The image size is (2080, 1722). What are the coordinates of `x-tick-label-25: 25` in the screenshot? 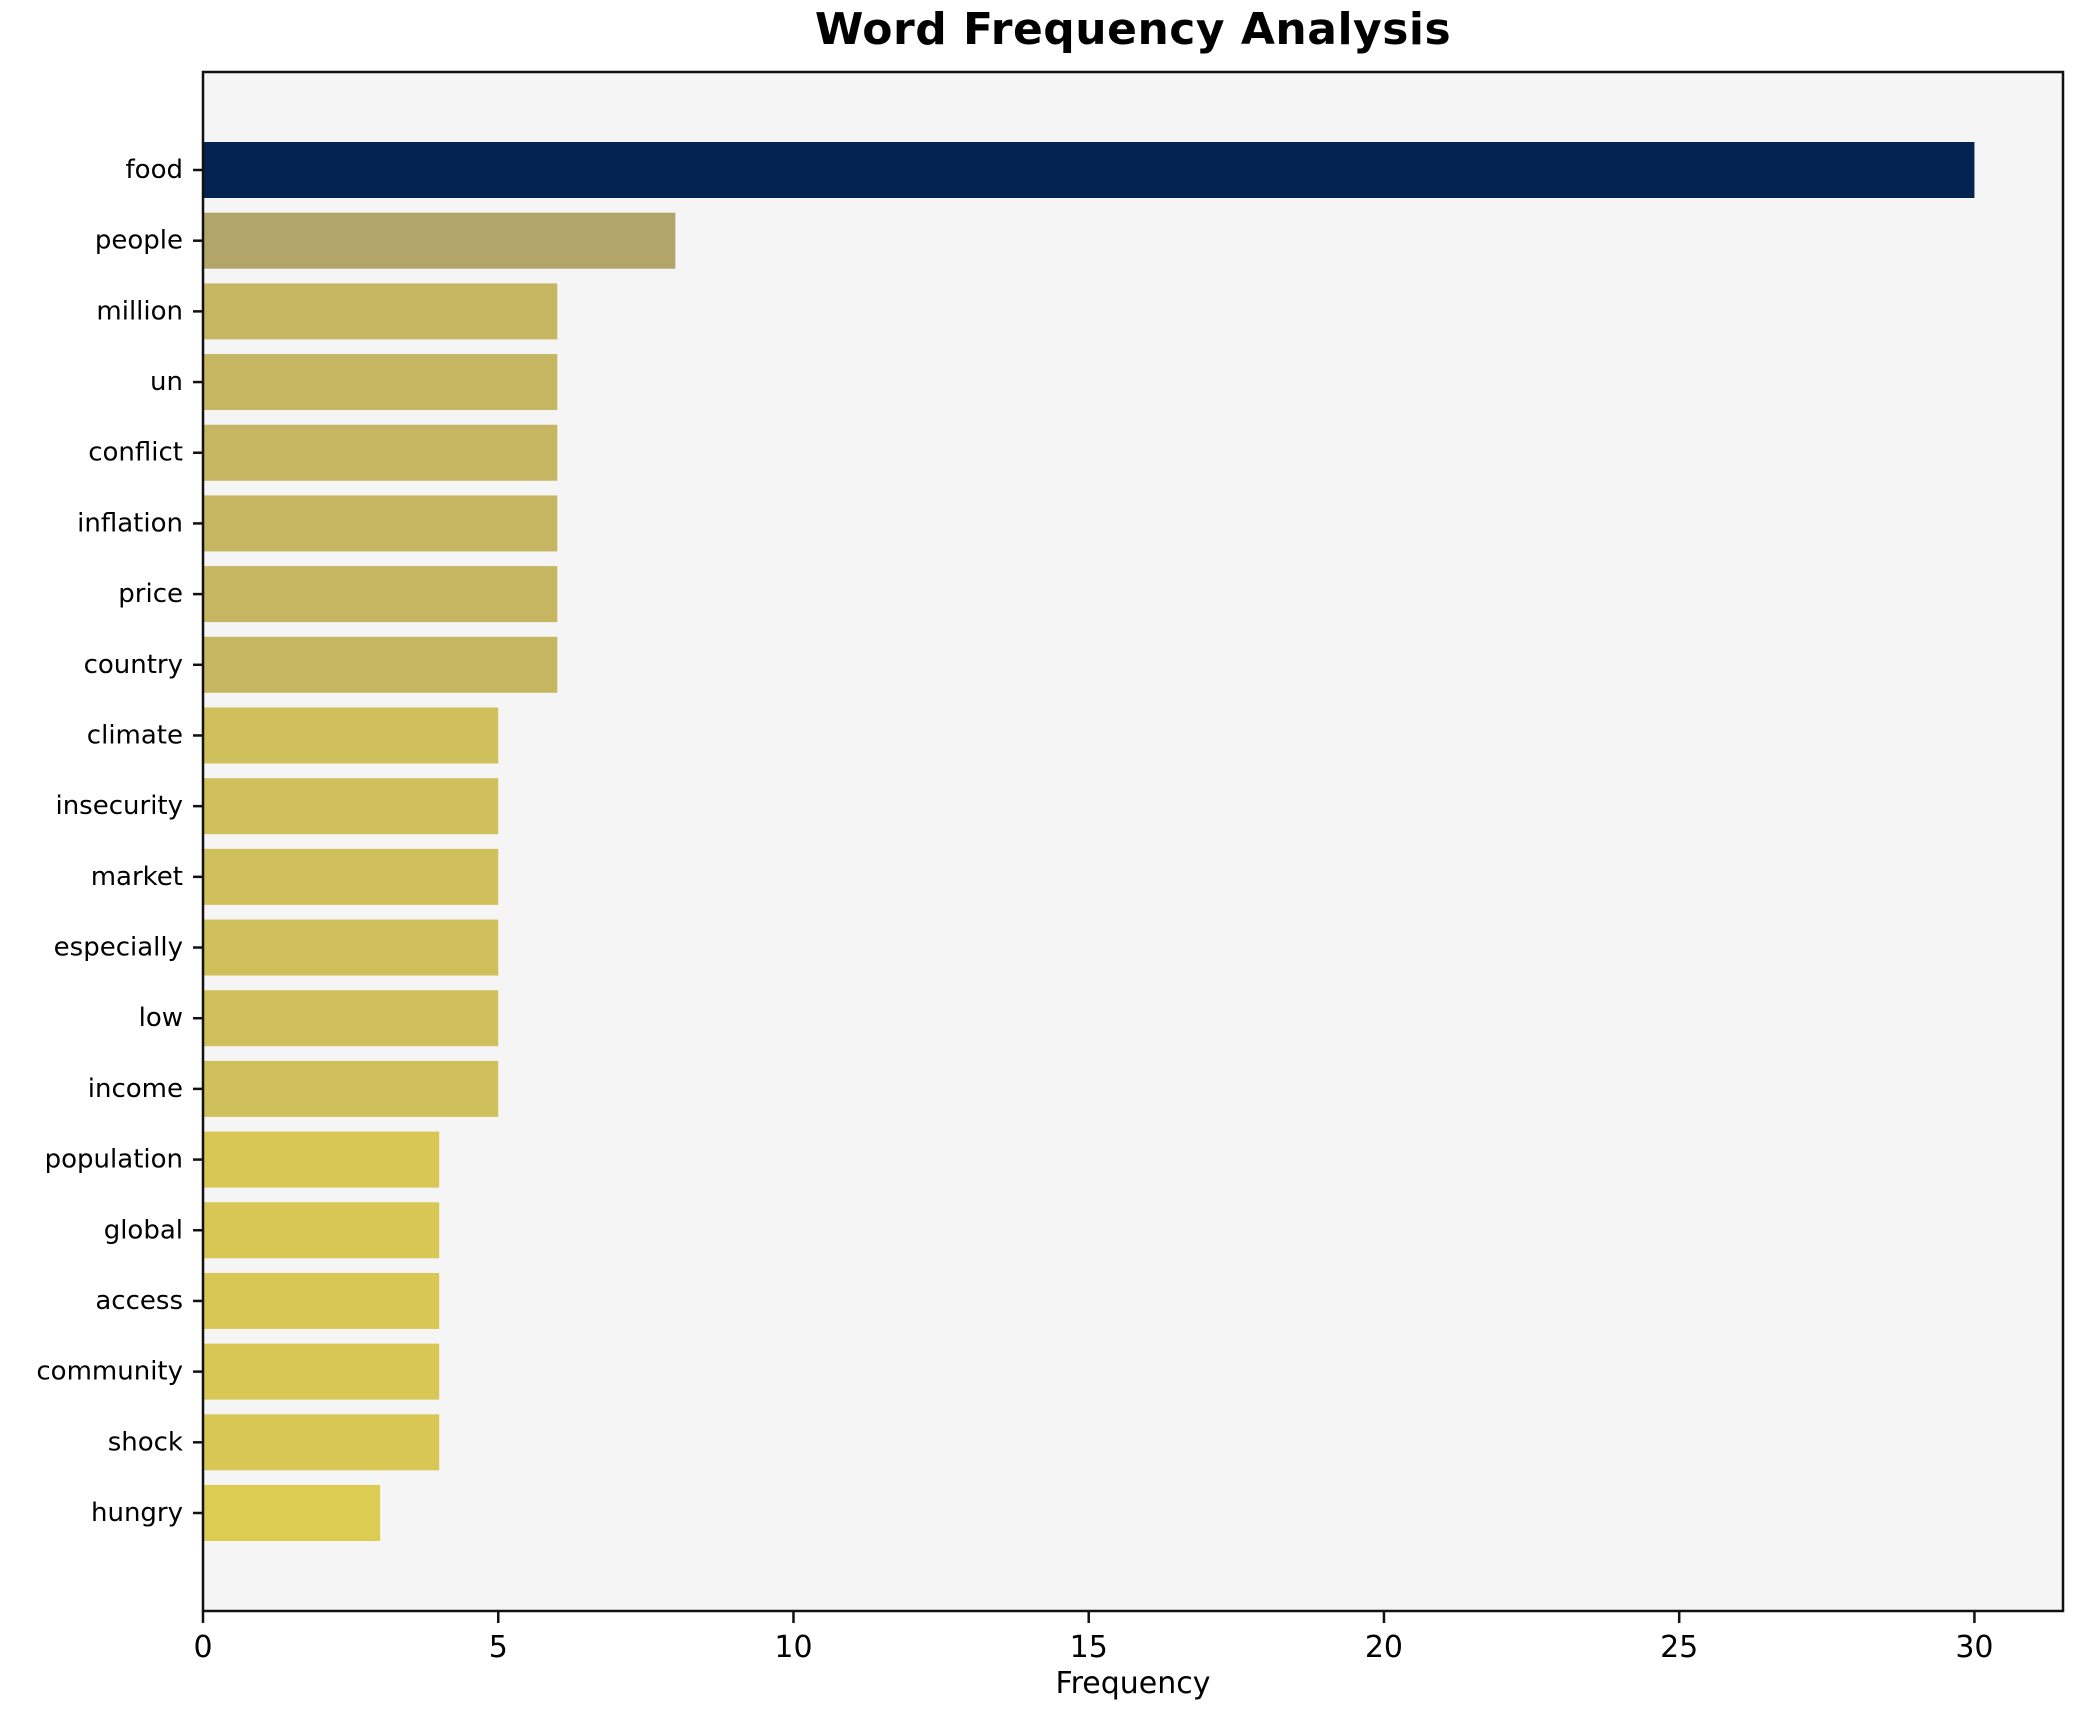 It's located at (1679, 1647).